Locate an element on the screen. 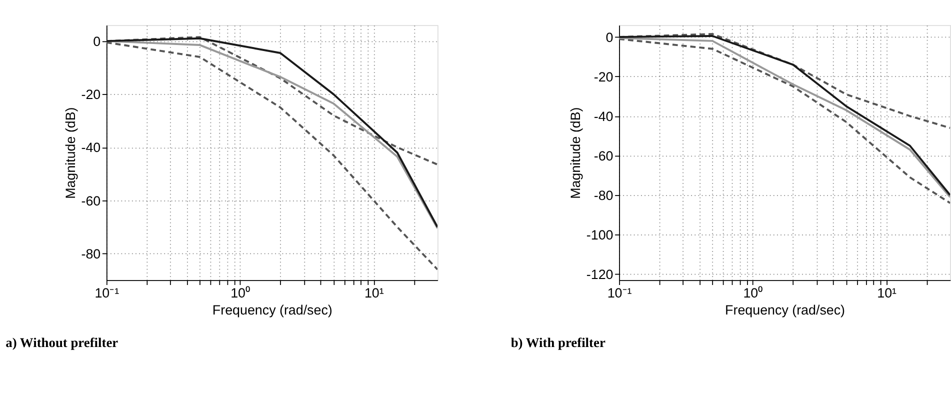  text: a) Without prefilter is located at coordinates (62, 342).